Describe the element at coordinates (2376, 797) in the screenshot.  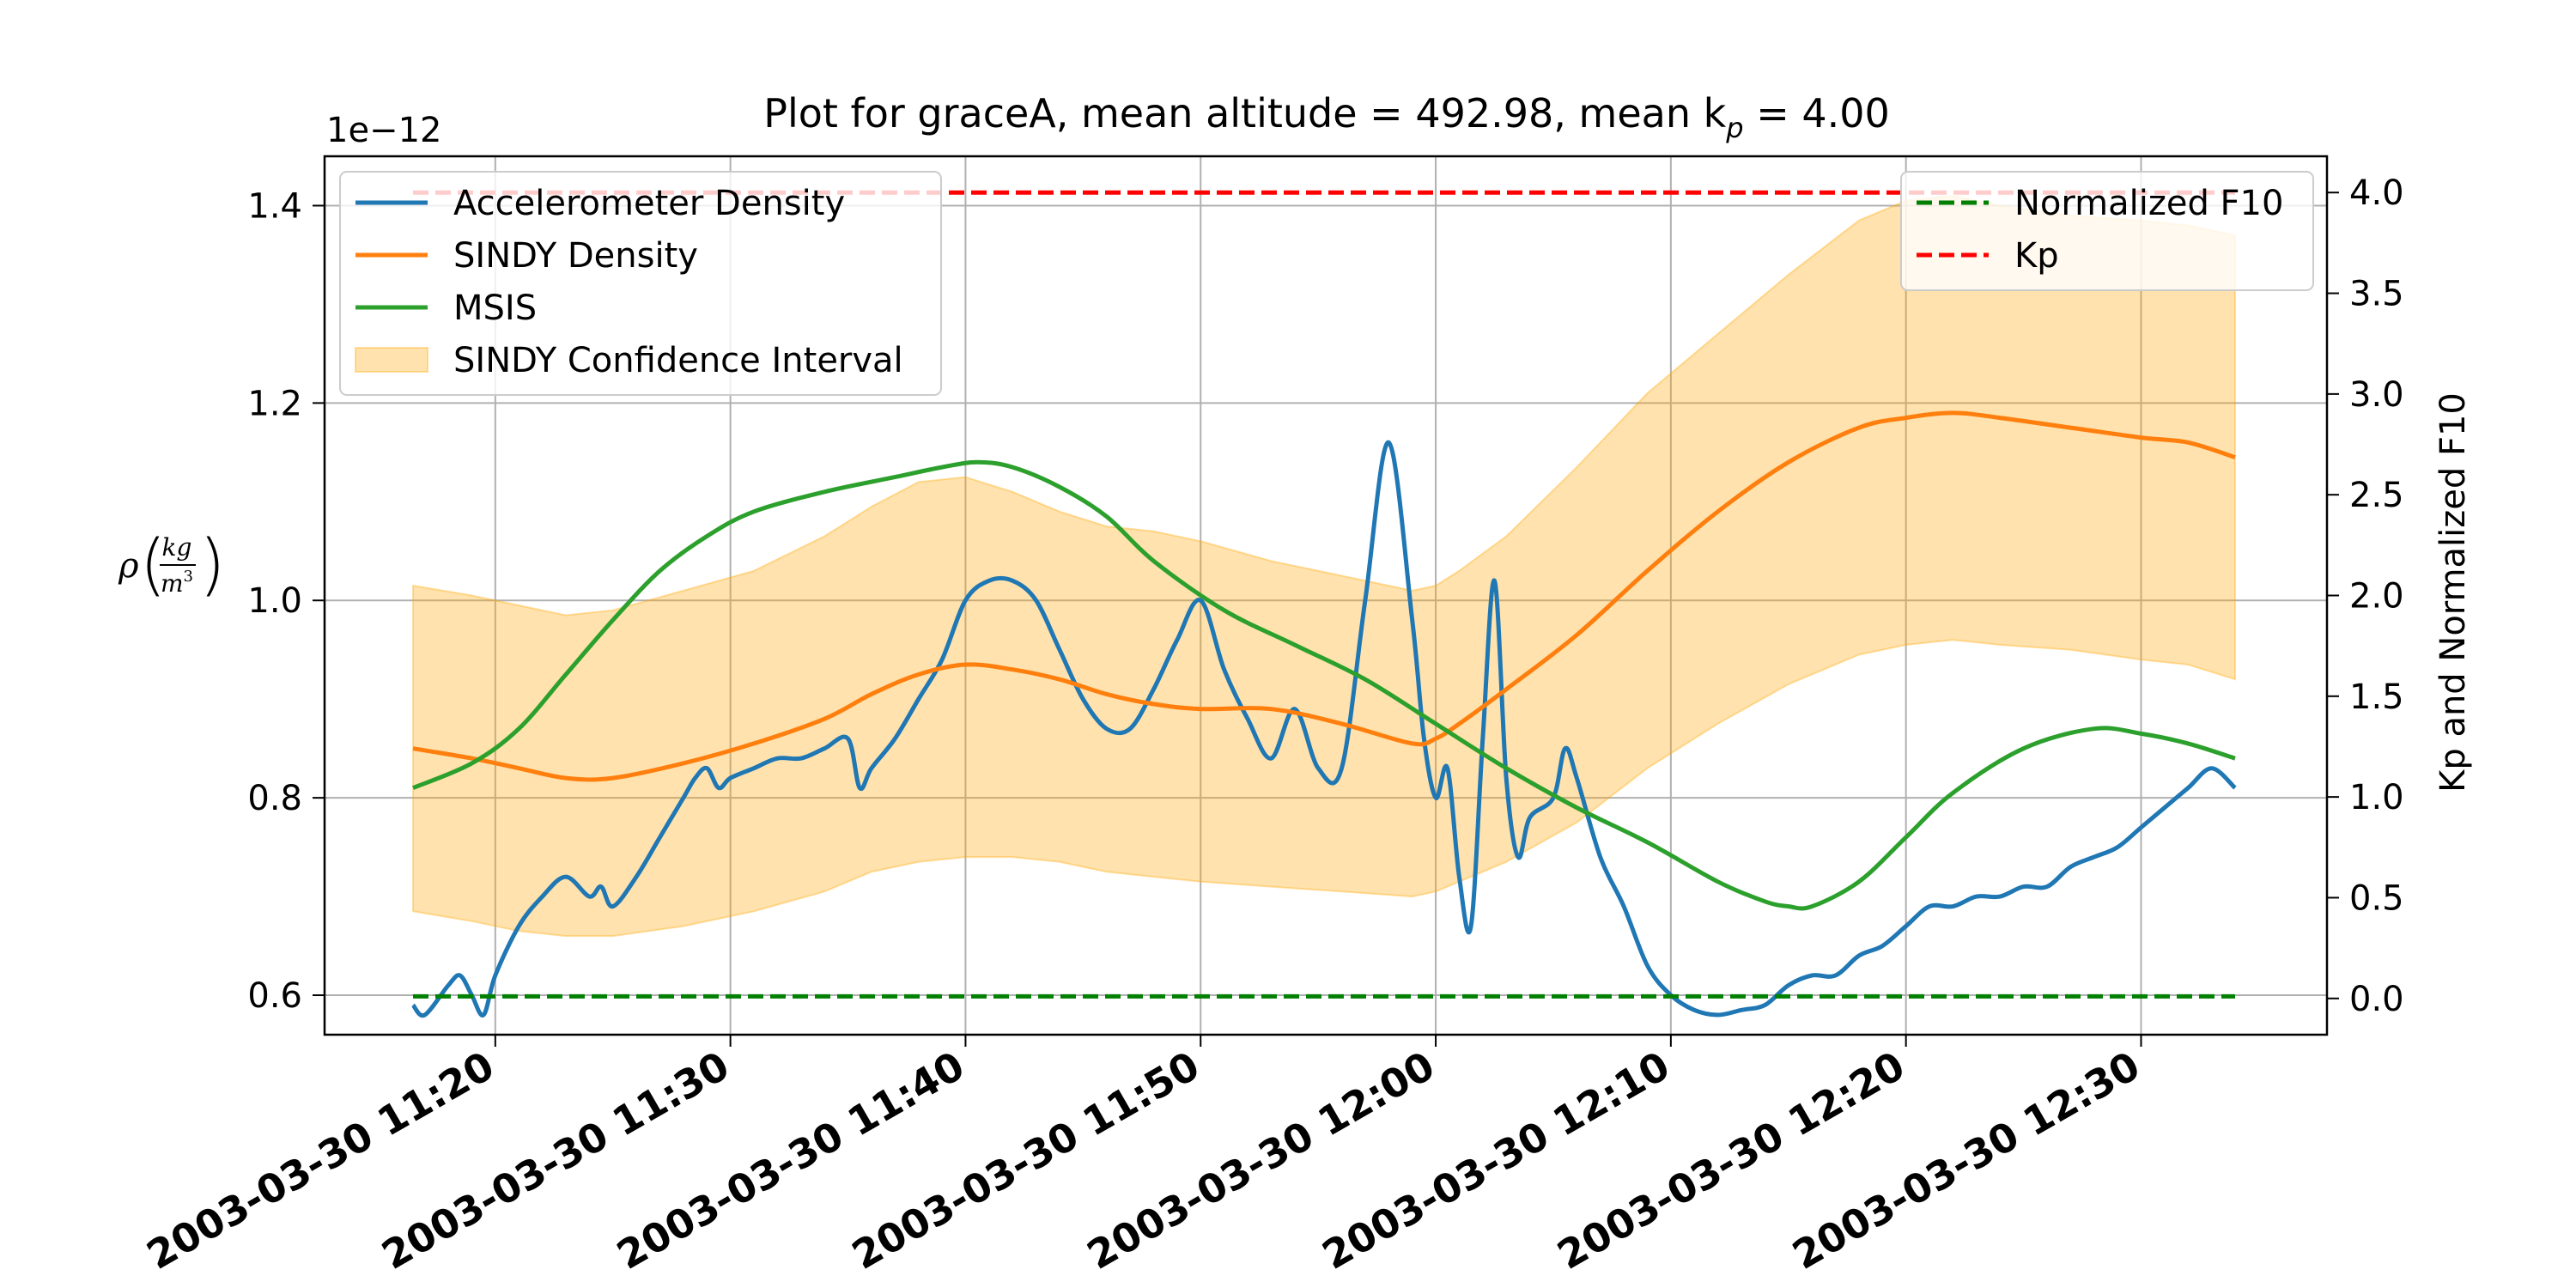
I see `y2-tick-label: 1.0` at that location.